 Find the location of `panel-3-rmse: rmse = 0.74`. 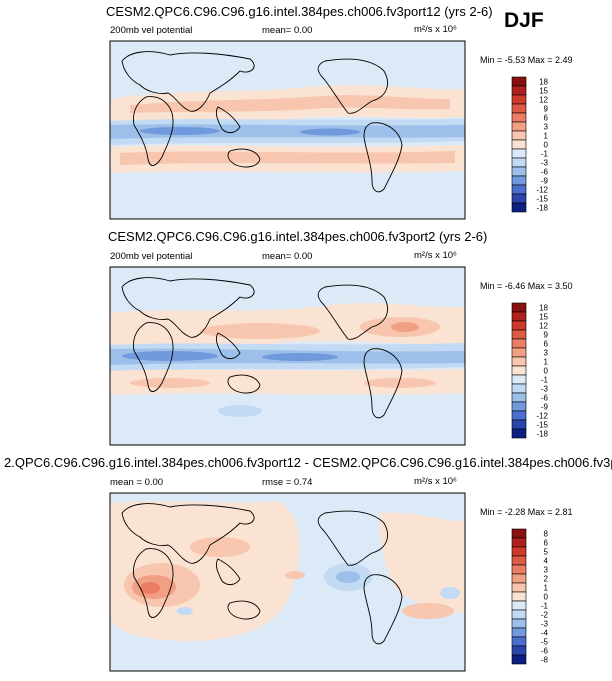

panel-3-rmse: rmse = 0.74 is located at coordinates (287, 482).